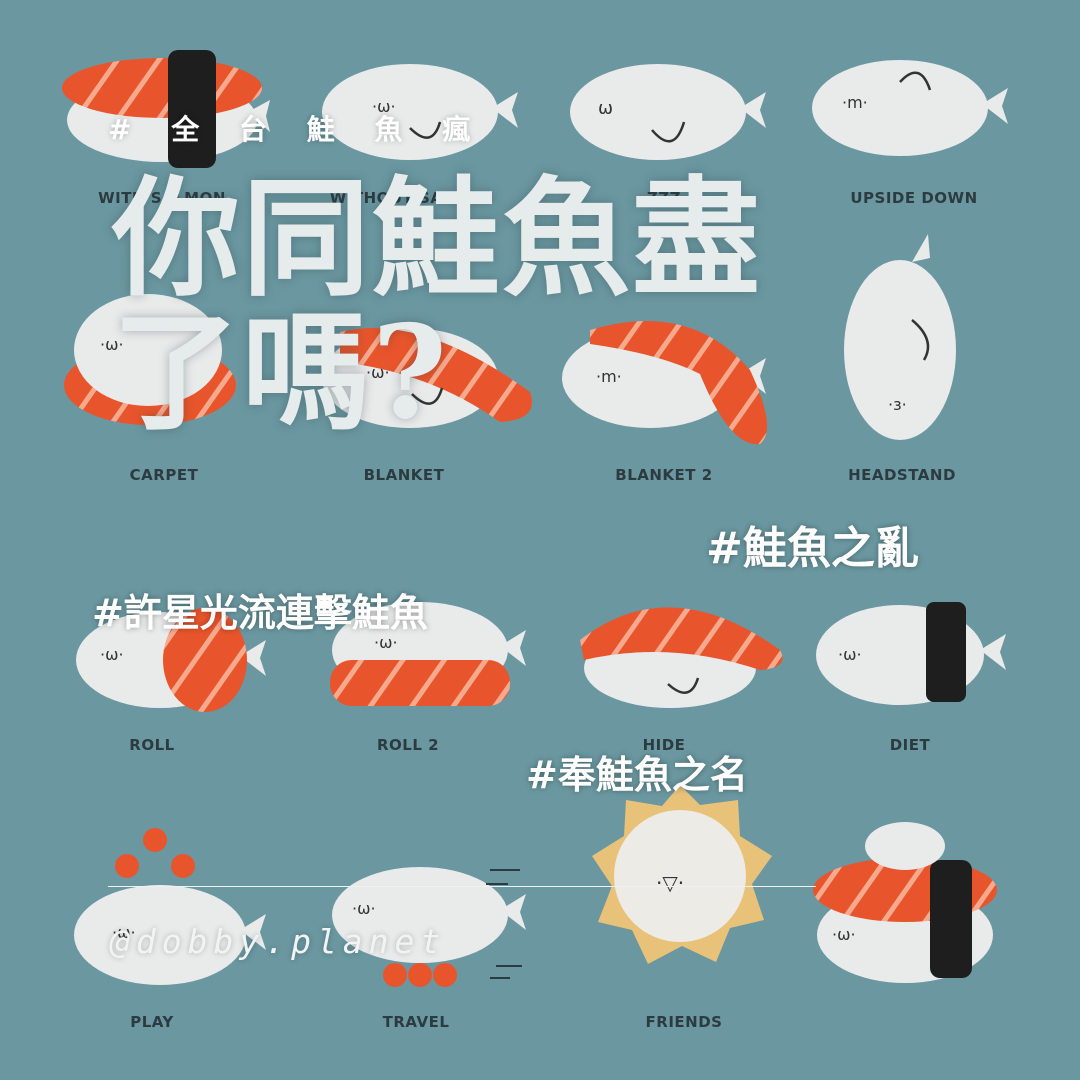  What do you see at coordinates (462, 886) in the screenshot?
I see `divider-line` at bounding box center [462, 886].